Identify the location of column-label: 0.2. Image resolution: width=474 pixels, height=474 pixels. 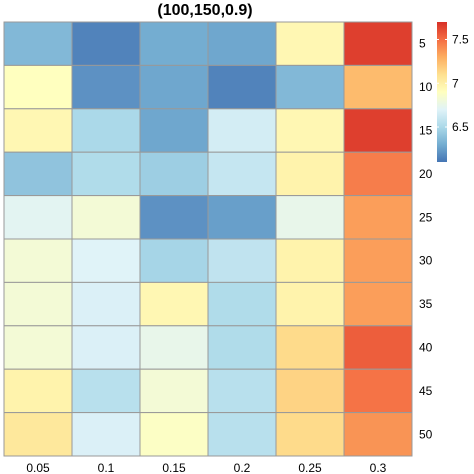
(242, 467).